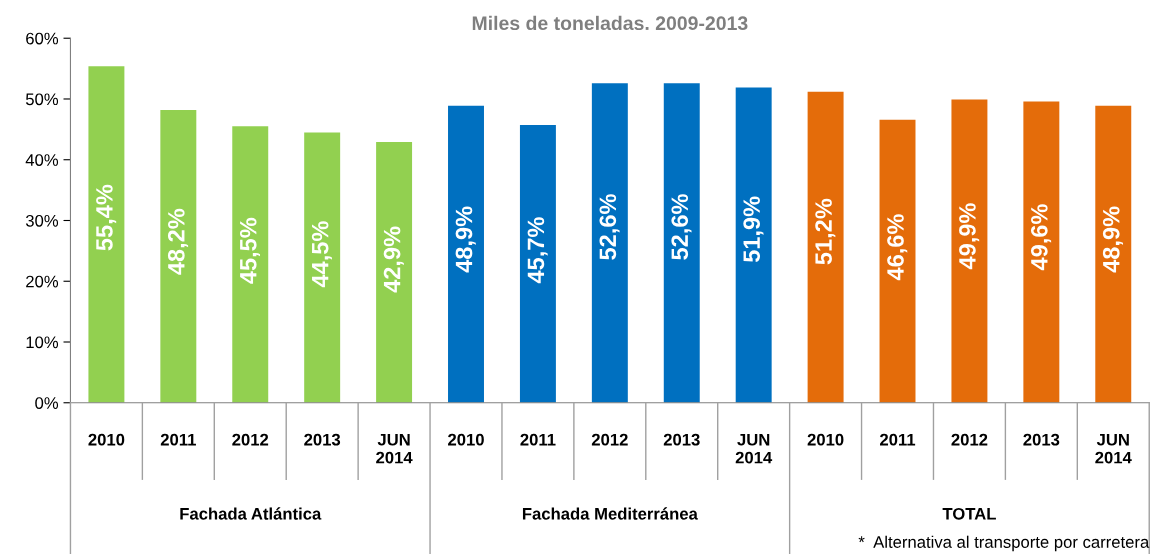 This screenshot has width=1155, height=554. What do you see at coordinates (42, 160) in the screenshot?
I see `y-tick-label: 40%` at bounding box center [42, 160].